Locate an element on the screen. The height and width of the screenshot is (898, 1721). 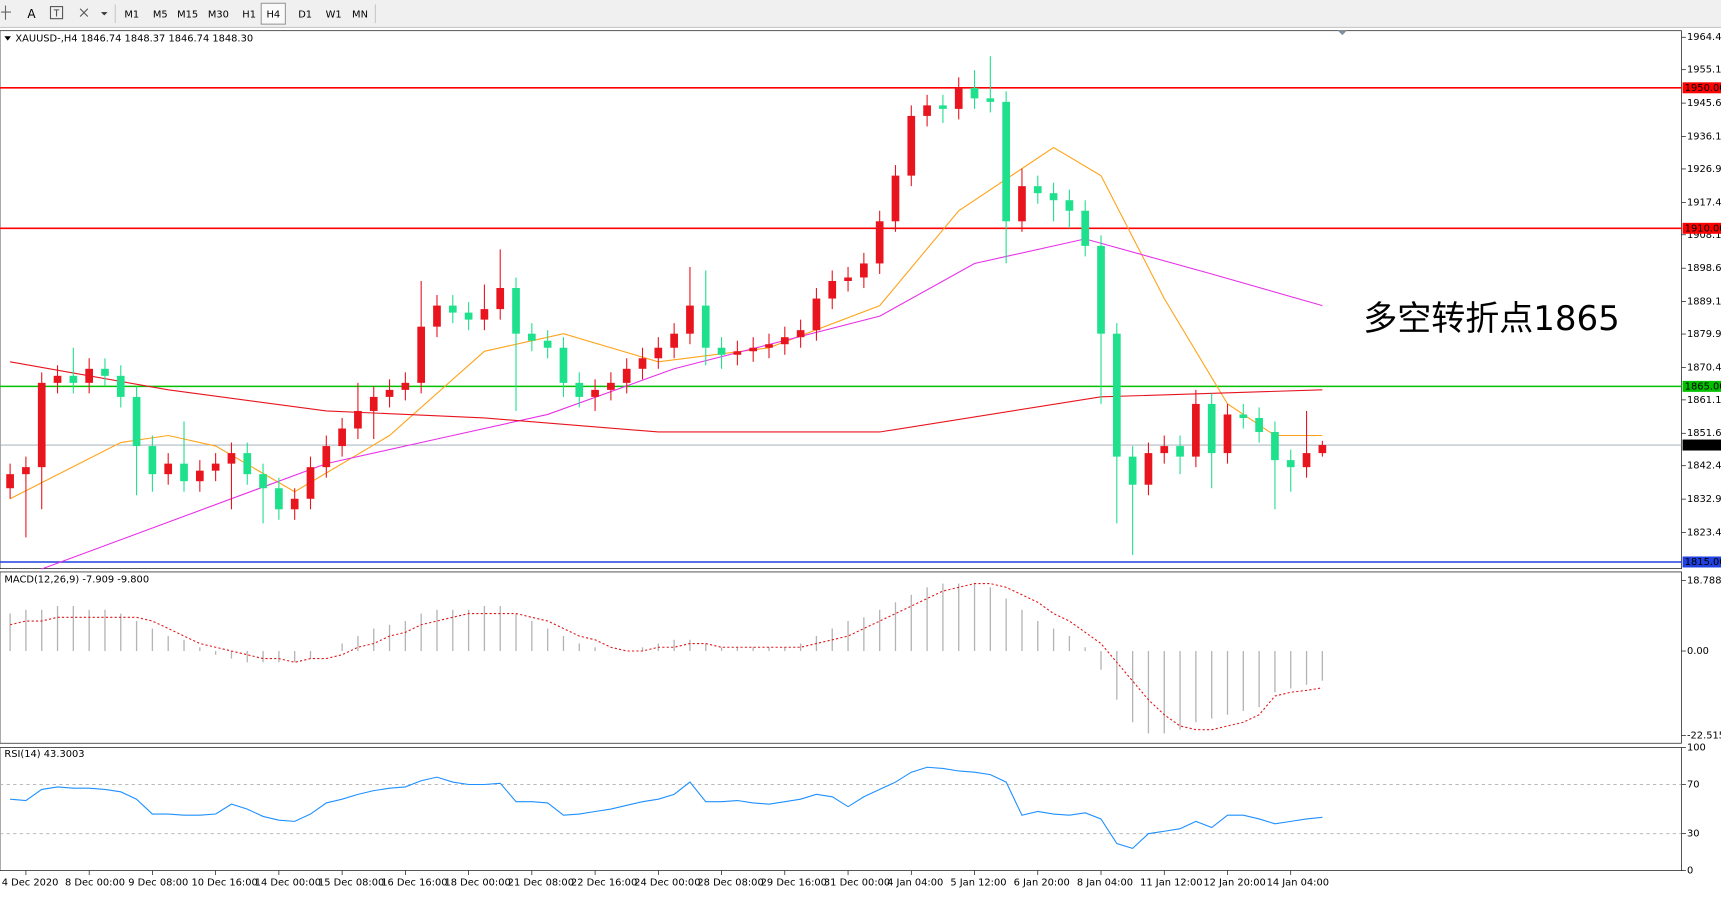
y-tick-label: 1898.65 is located at coordinates (1704, 268).